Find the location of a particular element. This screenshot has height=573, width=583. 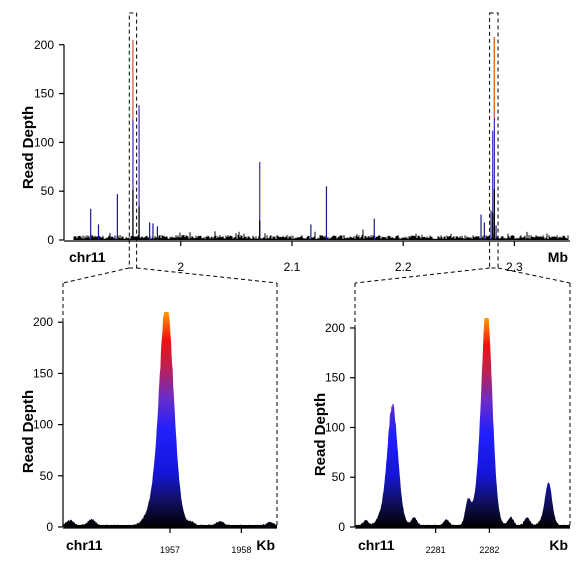

x-tick-label: 1957 is located at coordinates (170, 550).